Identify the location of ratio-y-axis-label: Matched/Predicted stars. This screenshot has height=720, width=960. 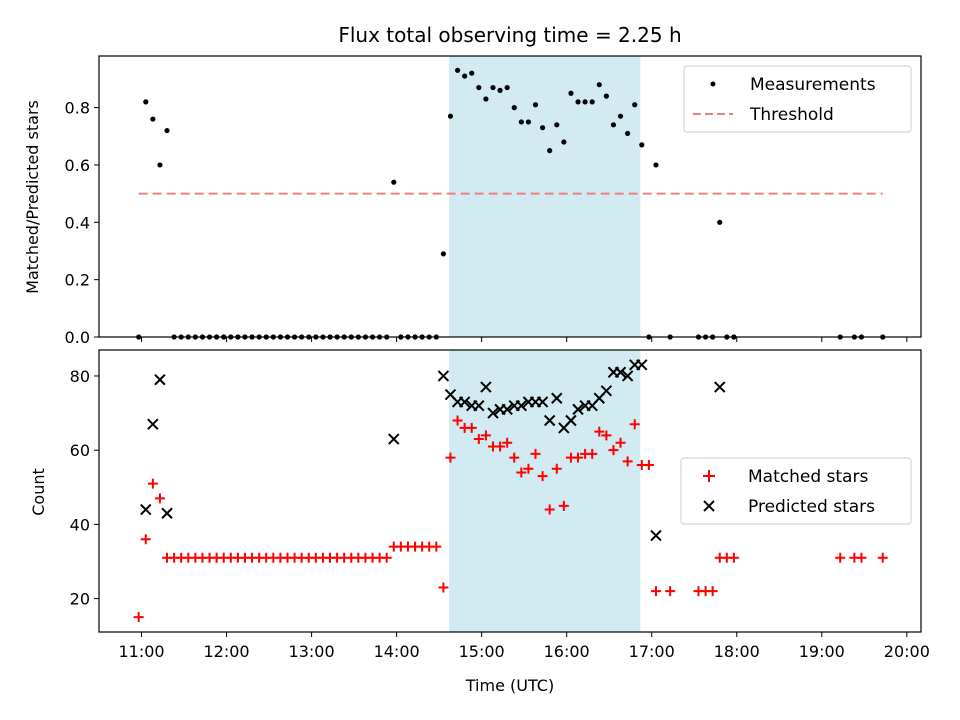
(32, 197).